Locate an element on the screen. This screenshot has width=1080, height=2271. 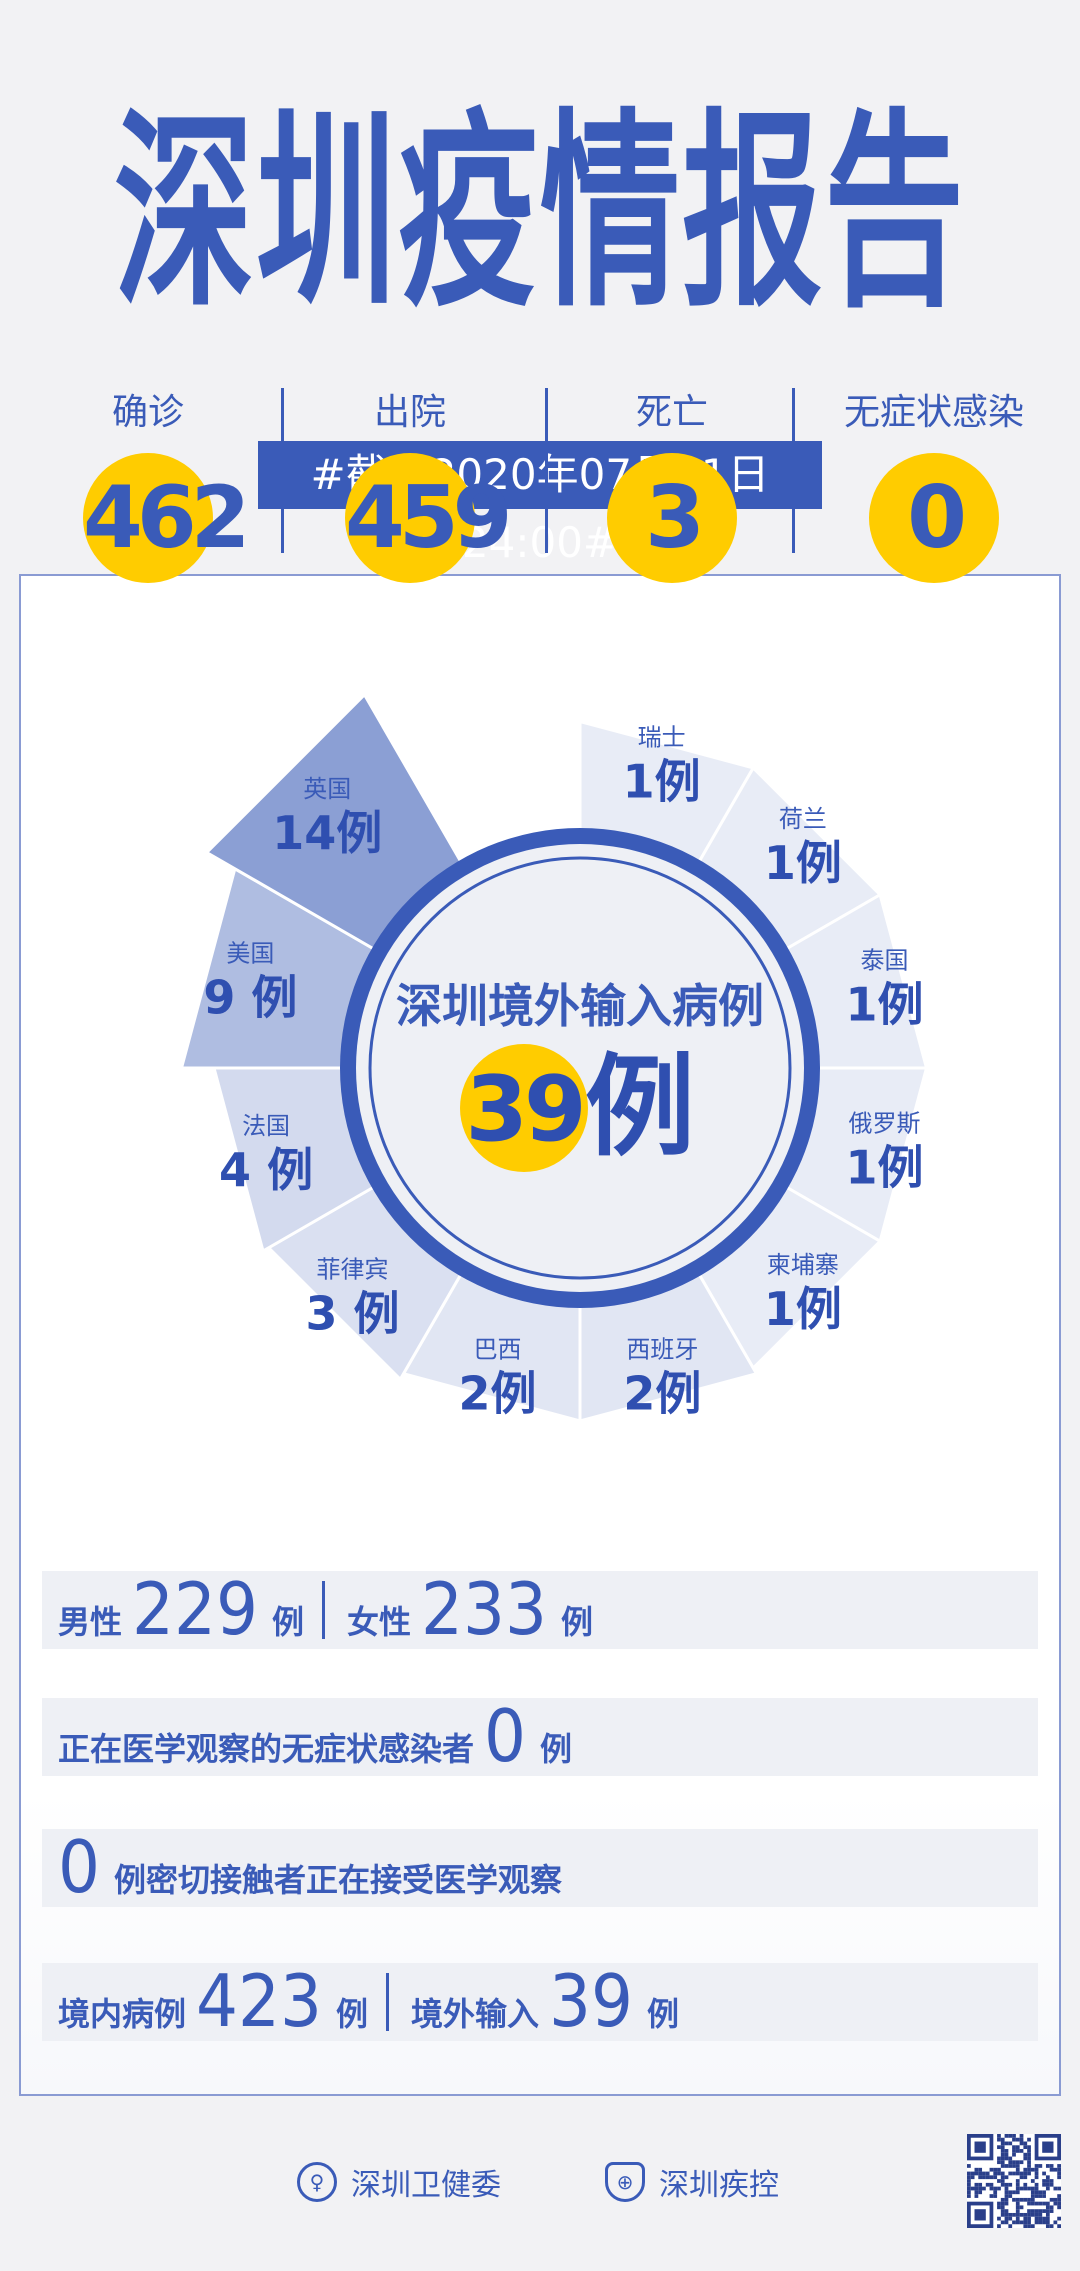
stat-value: 0 is located at coordinates (934, 518).